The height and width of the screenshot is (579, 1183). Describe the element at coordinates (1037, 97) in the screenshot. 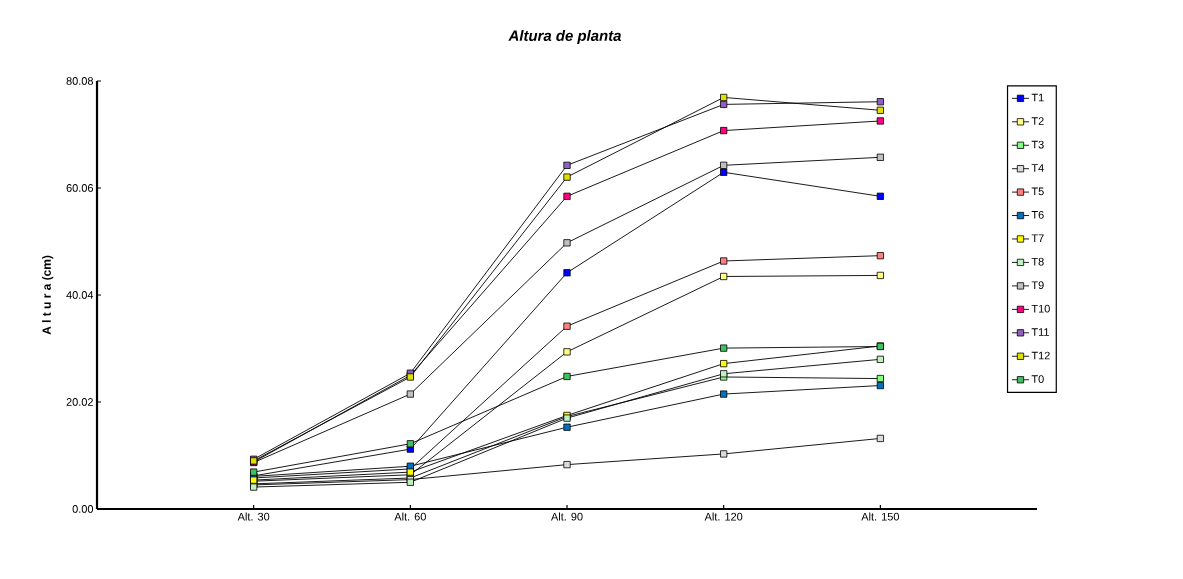

I see `legend-label: T1` at that location.